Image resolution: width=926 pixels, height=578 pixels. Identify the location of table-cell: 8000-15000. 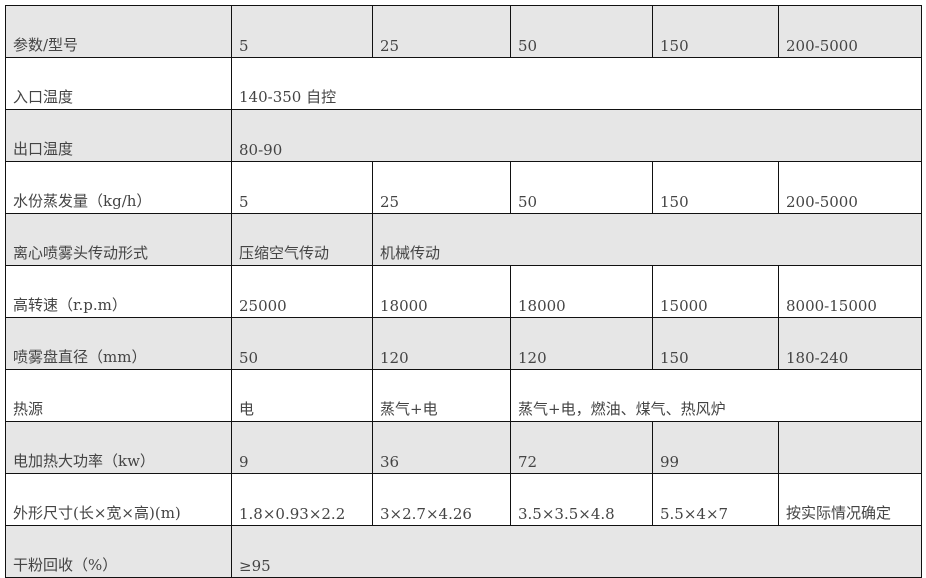
(850, 291).